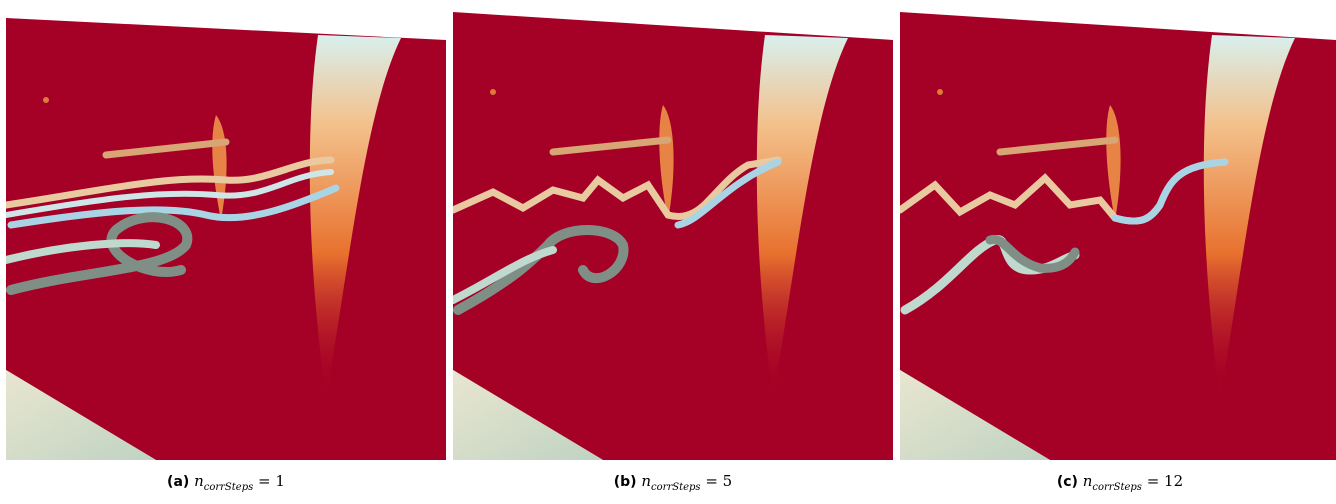 This screenshot has height=504, width=1336. Describe the element at coordinates (178, 482) in the screenshot. I see `caption-label-a: (a)` at that location.